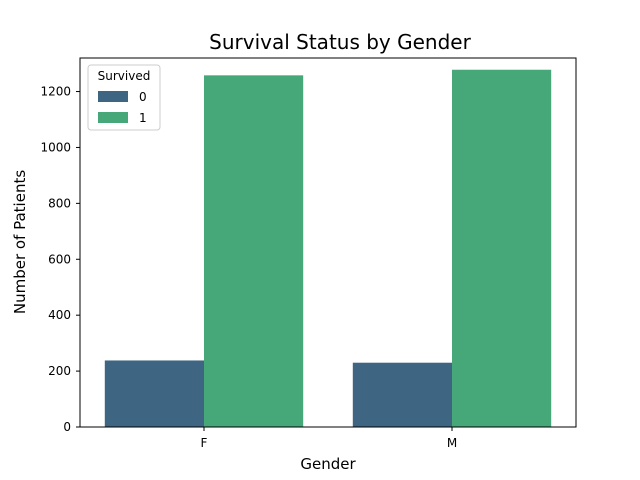 The height and width of the screenshot is (480, 640). What do you see at coordinates (55, 147) in the screenshot?
I see `y-tick-label-5: 1000` at bounding box center [55, 147].